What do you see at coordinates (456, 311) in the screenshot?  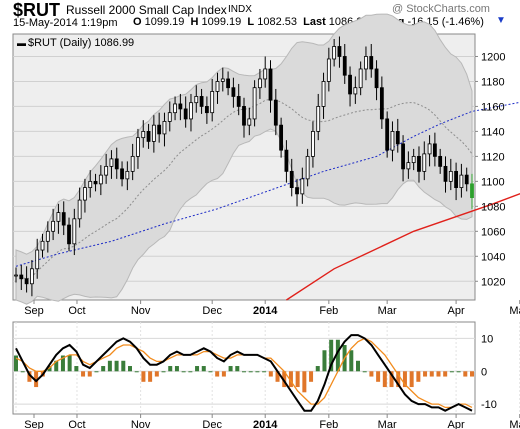 I see `price-x-tick: Apr` at bounding box center [456, 311].